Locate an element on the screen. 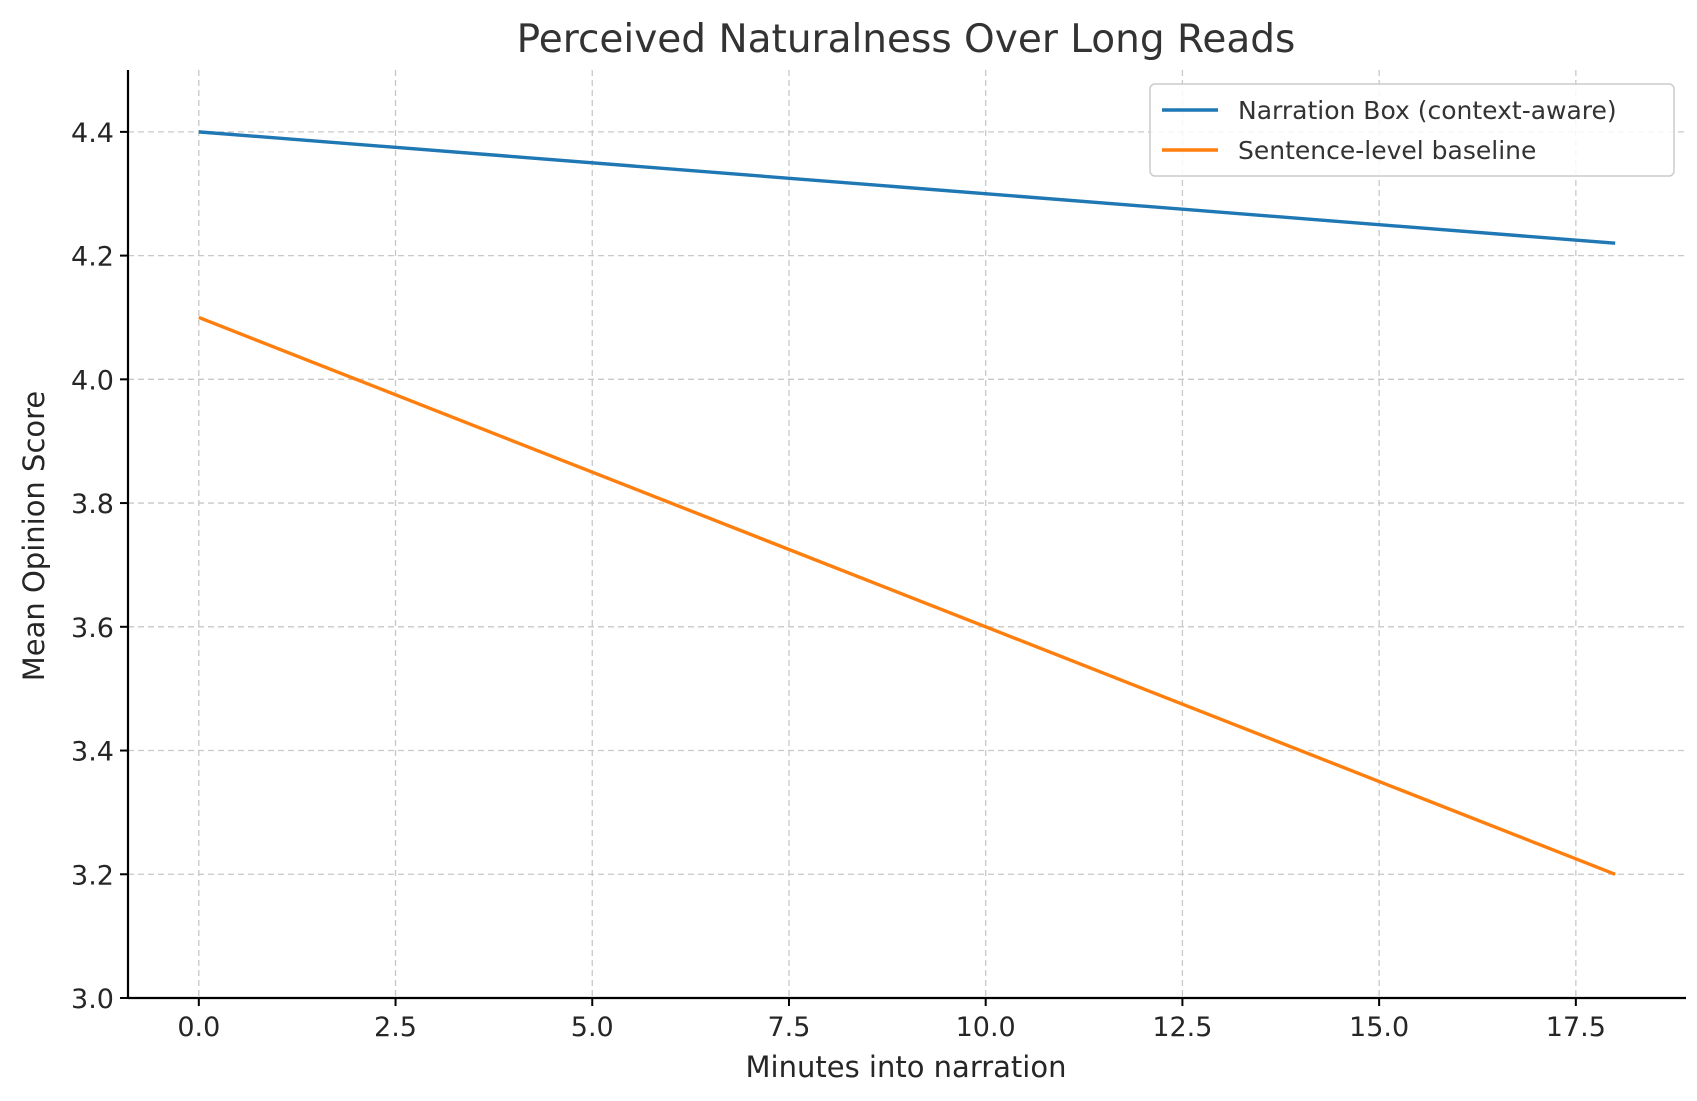  x-tick-label: 0.0 is located at coordinates (198, 1027).